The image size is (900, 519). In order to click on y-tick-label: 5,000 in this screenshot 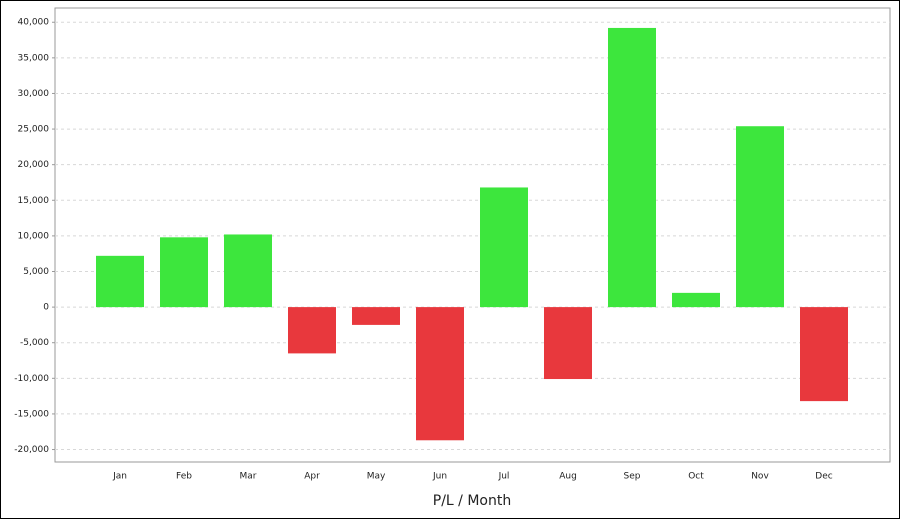, I will do `click(36, 272)`.